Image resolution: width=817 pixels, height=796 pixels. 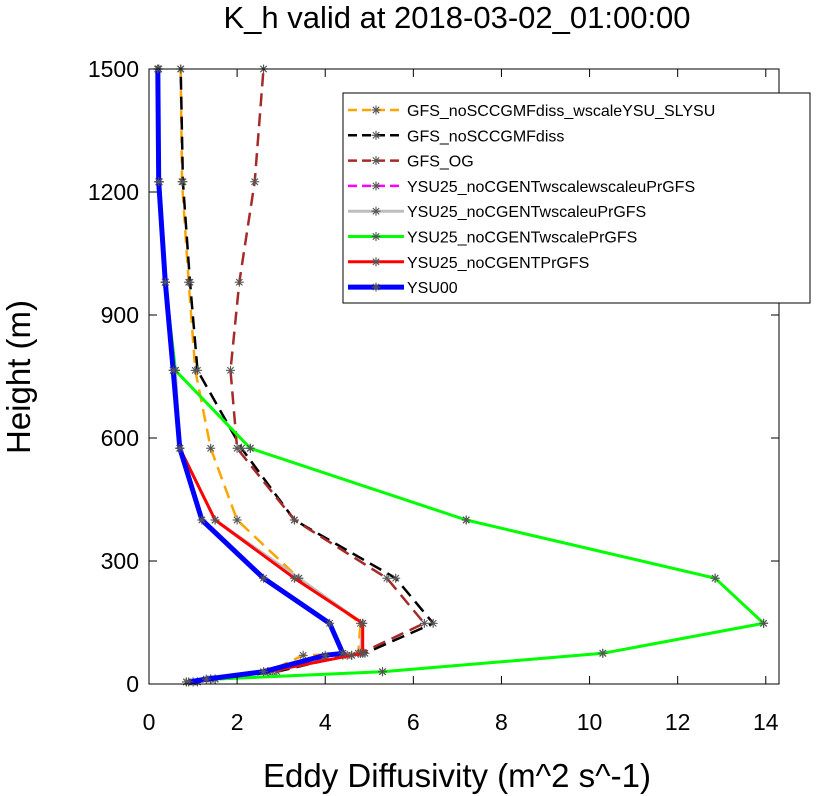 What do you see at coordinates (522, 238) in the screenshot?
I see `legend-label: YSU25_noCGENTwscalePrGFS` at bounding box center [522, 238].